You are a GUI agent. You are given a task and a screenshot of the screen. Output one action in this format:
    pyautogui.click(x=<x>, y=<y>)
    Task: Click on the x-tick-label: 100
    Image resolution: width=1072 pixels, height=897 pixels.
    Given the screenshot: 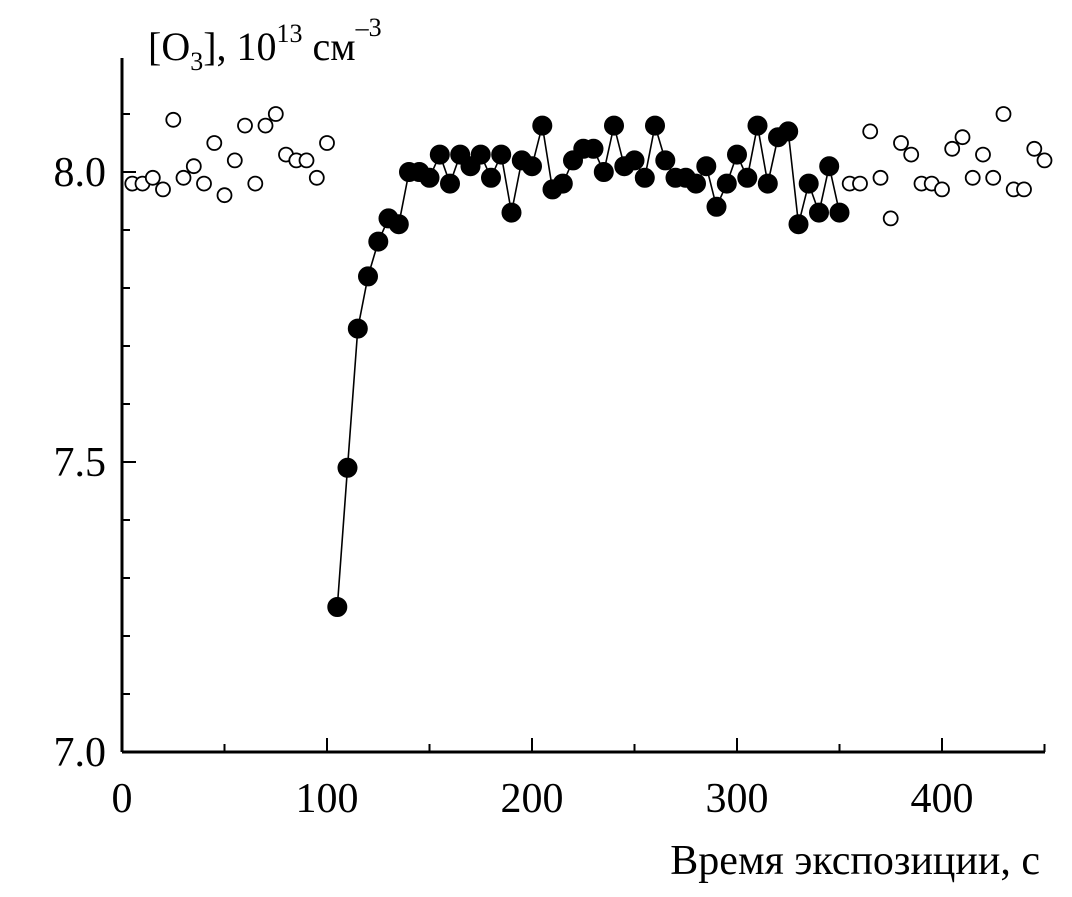 What is the action you would take?
    pyautogui.click(x=327, y=799)
    